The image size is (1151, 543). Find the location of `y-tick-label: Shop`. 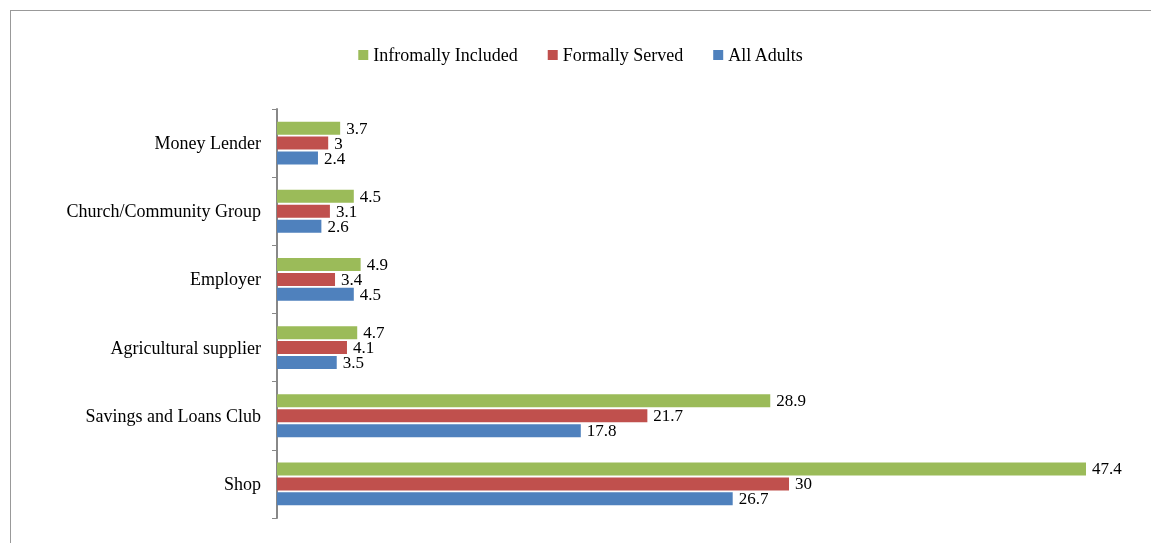

y-tick-label: Shop is located at coordinates (242, 483).